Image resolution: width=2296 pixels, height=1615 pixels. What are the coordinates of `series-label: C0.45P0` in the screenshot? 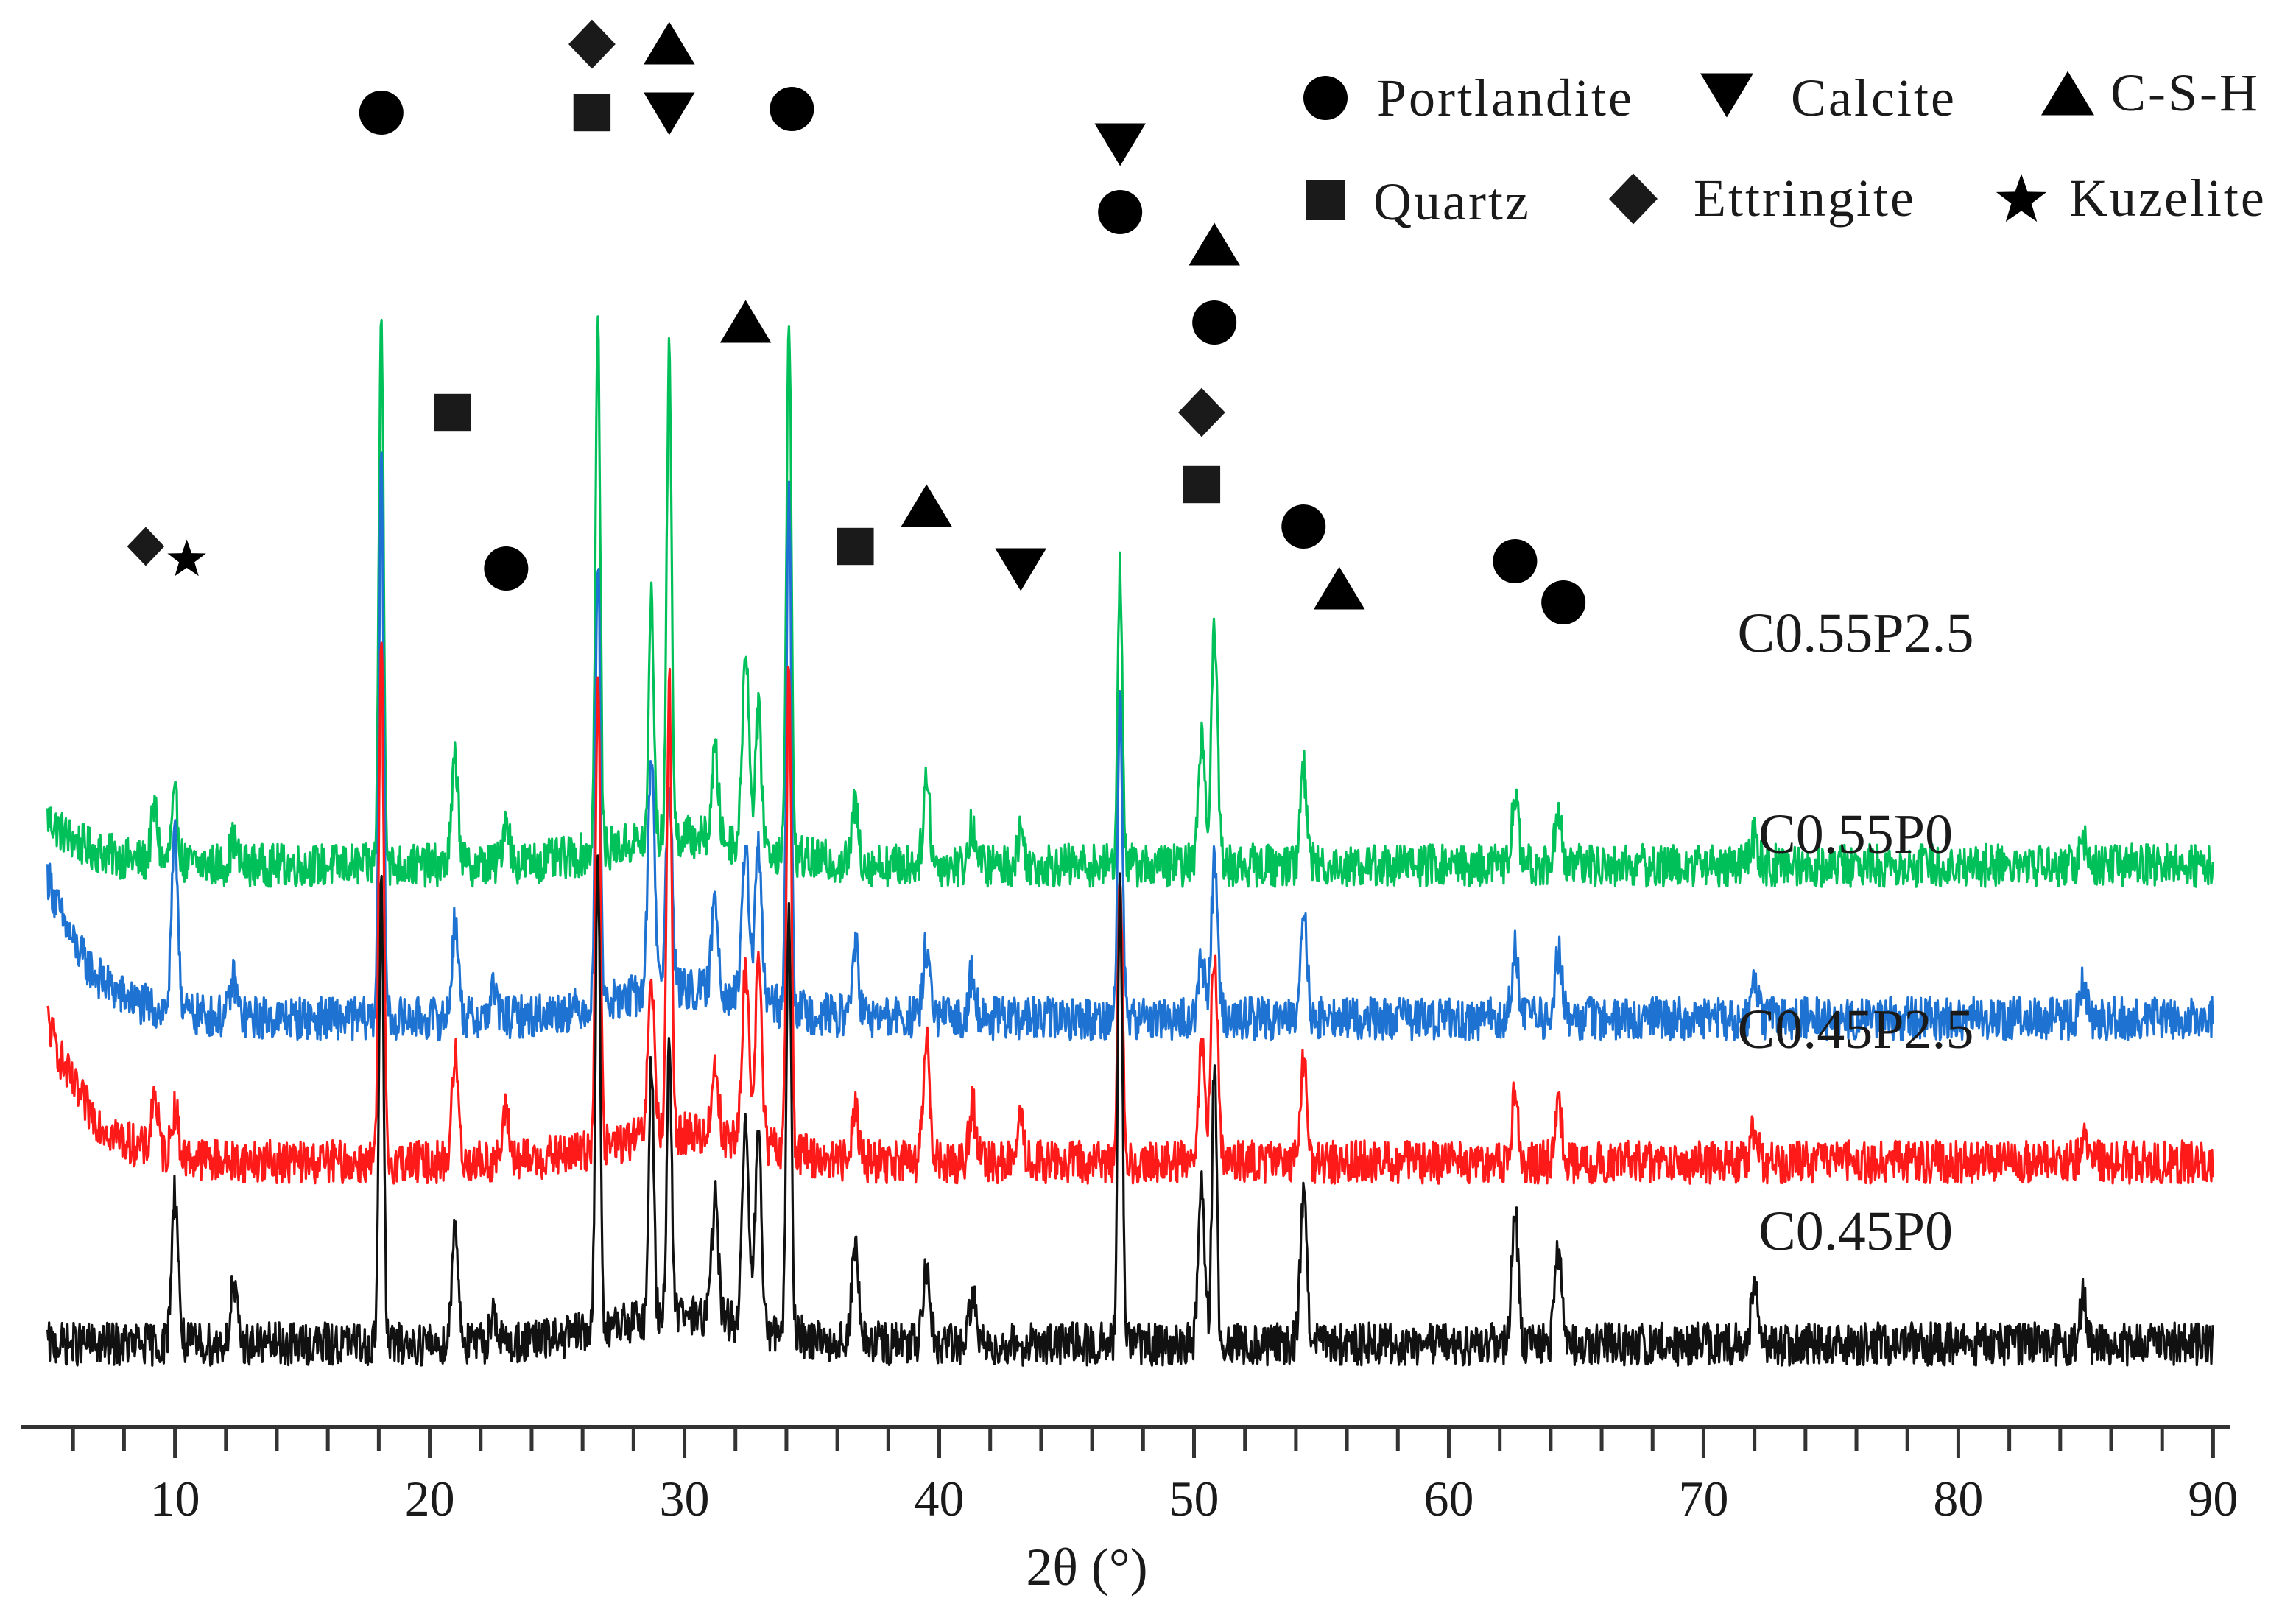 It's located at (1855, 1231).